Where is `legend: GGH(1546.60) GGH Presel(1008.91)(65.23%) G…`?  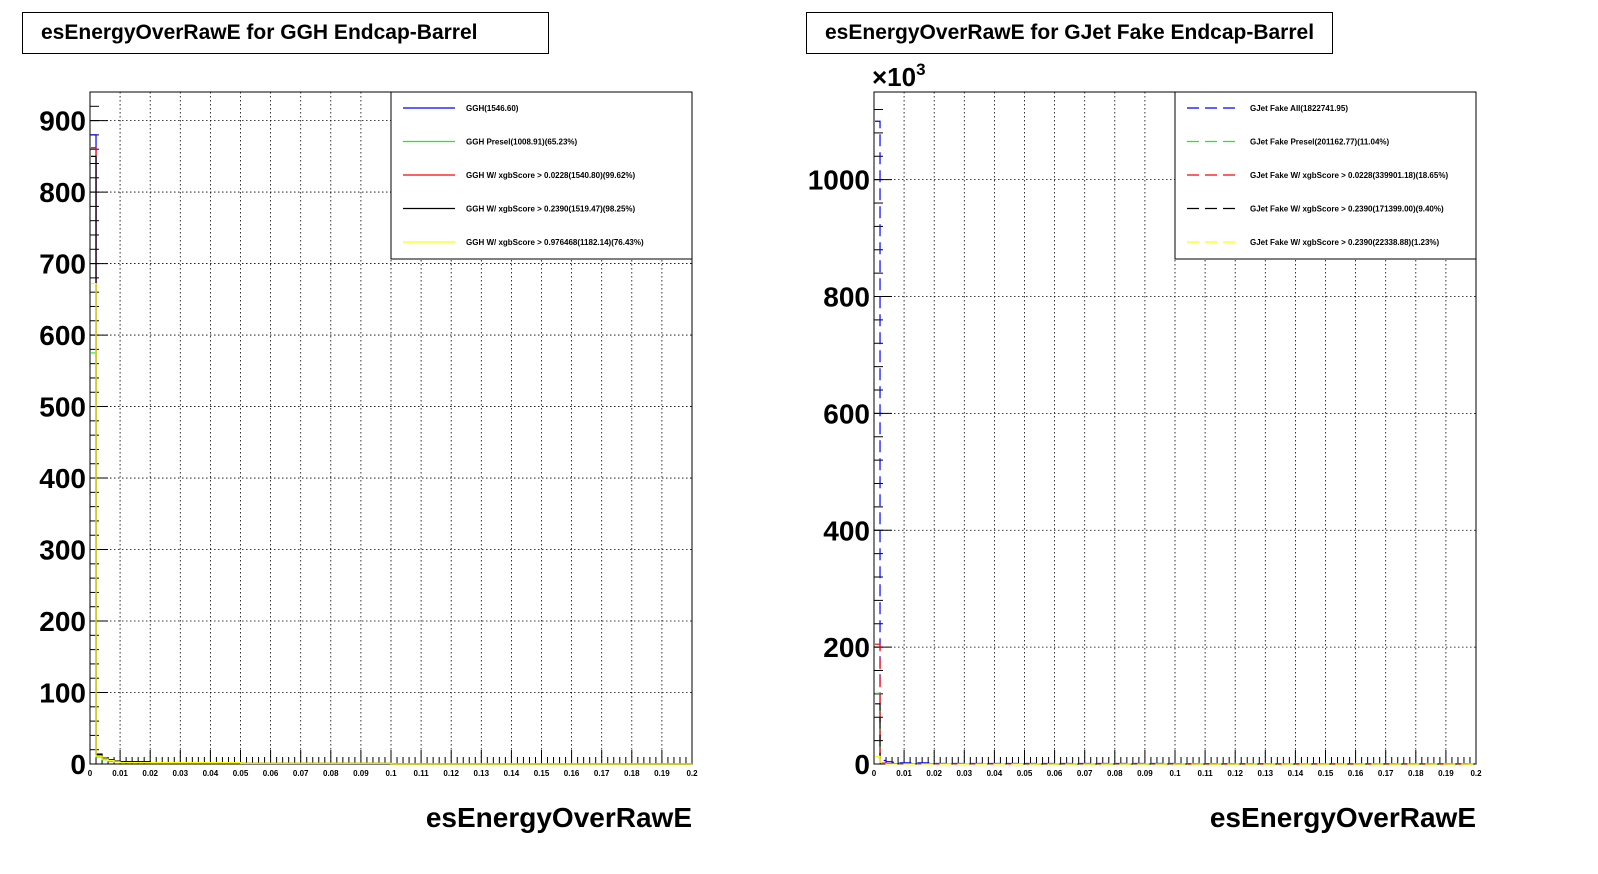
legend: GGH(1546.60) GGH Presel(1008.91)(65.23%) G… is located at coordinates (541, 175).